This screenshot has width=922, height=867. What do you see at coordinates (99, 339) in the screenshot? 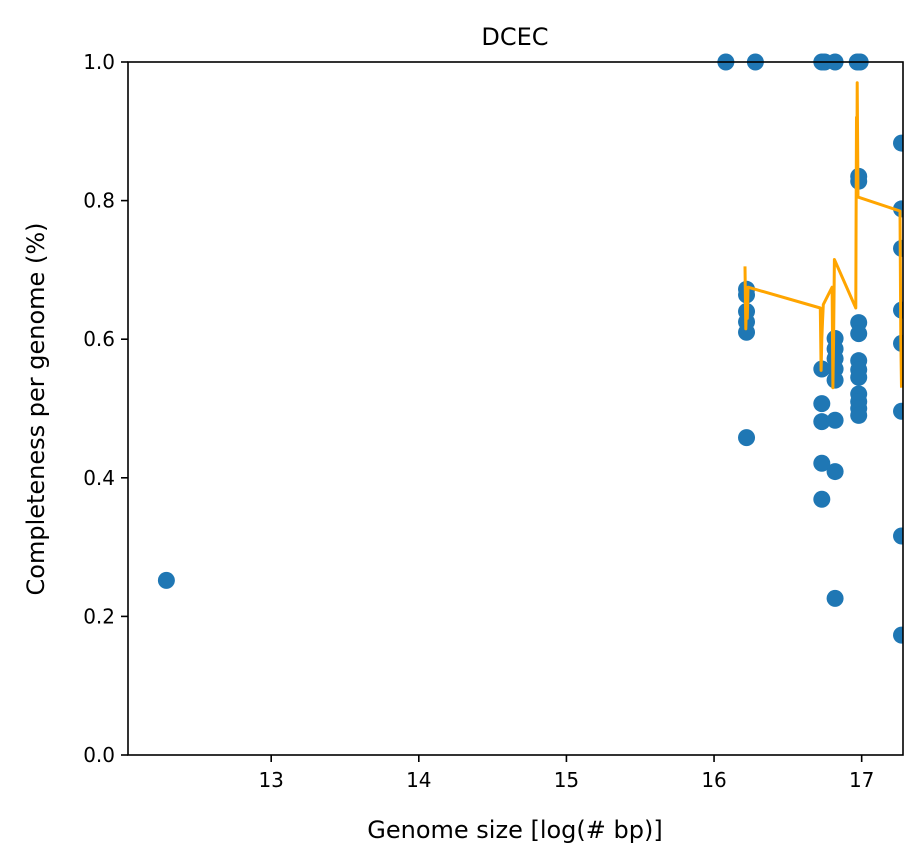
I see `y-tick-label: 0.6` at bounding box center [99, 339].